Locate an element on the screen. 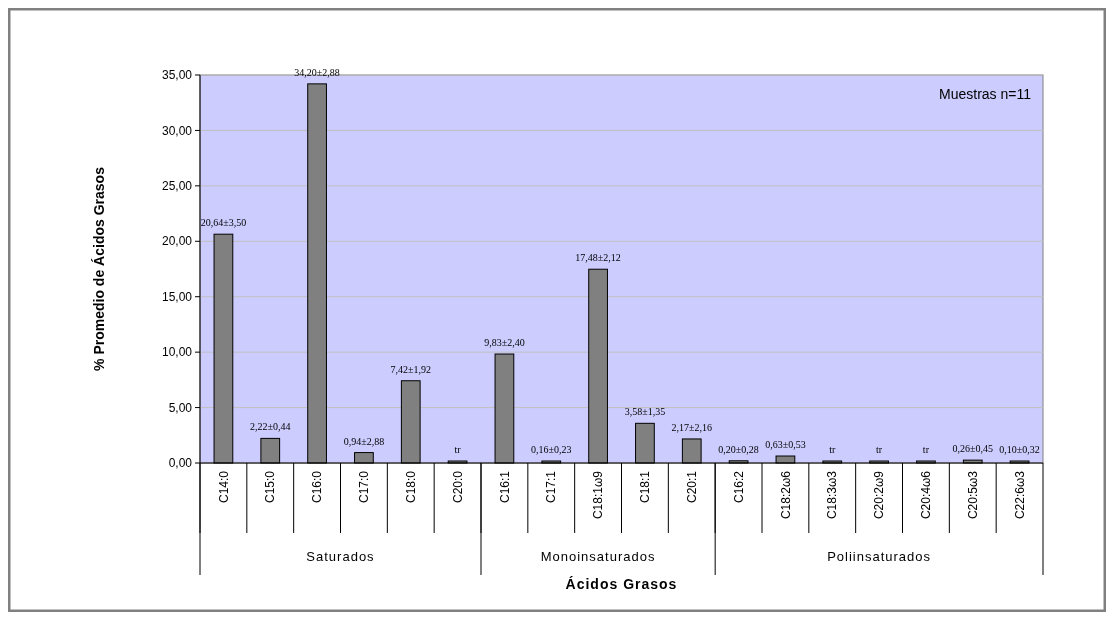 The width and height of the screenshot is (1114, 620). x-tick-label: C20:2ω9 is located at coordinates (879, 495).